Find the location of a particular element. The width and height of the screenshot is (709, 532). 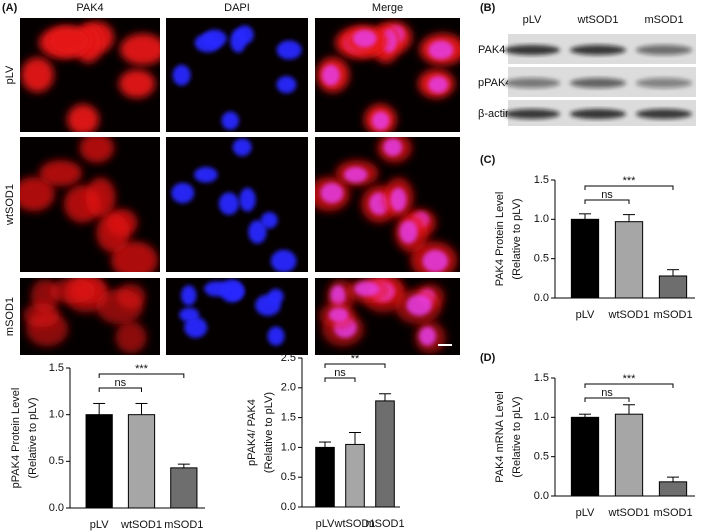

row-label: pLV is located at coordinates (10, 74).